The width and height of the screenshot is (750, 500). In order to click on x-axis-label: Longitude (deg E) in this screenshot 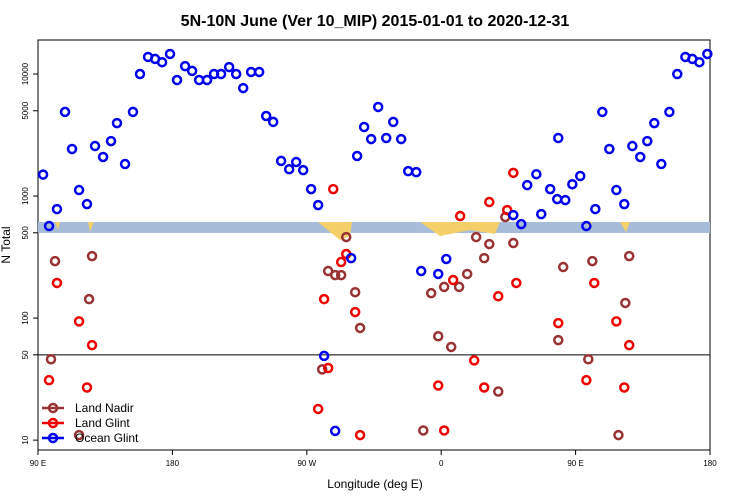, I will do `click(374, 484)`.